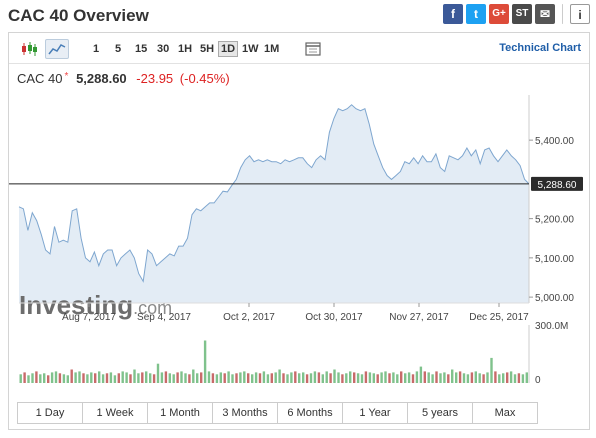 The image size is (596, 438). What do you see at coordinates (228, 49) in the screenshot?
I see `timeframe-1d: 1D` at bounding box center [228, 49].